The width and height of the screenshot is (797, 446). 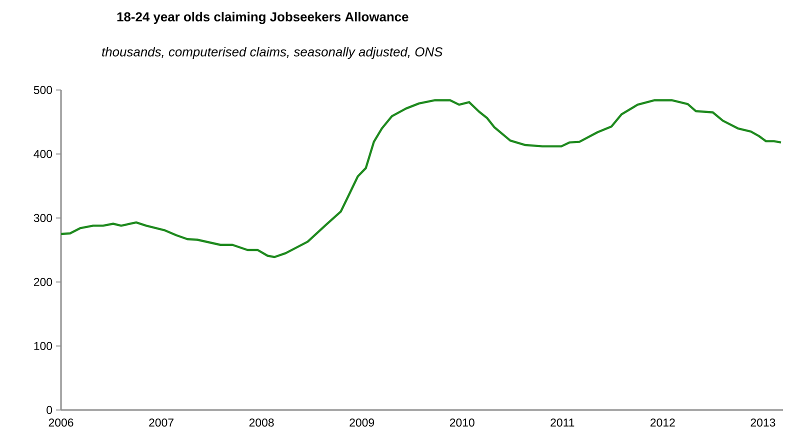 I want to click on chart-title: 18-24 year olds claiming Jobseekers Allowance, so click(x=262, y=18).